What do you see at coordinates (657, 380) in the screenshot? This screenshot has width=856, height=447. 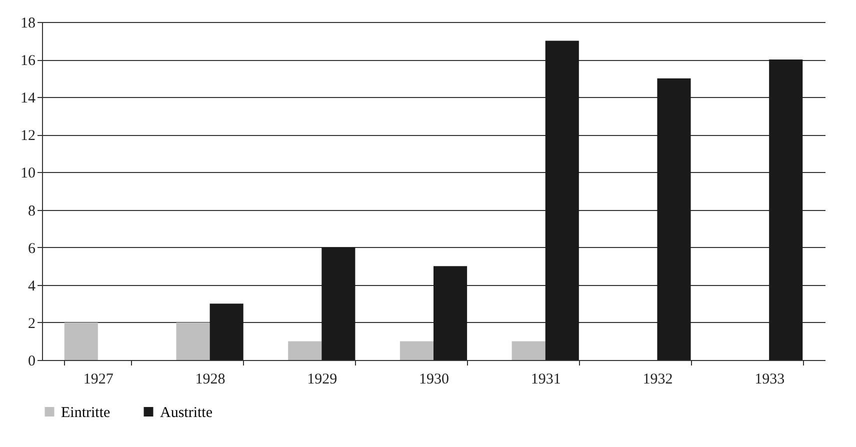 I see `x-tick-label: 1932` at bounding box center [657, 380].